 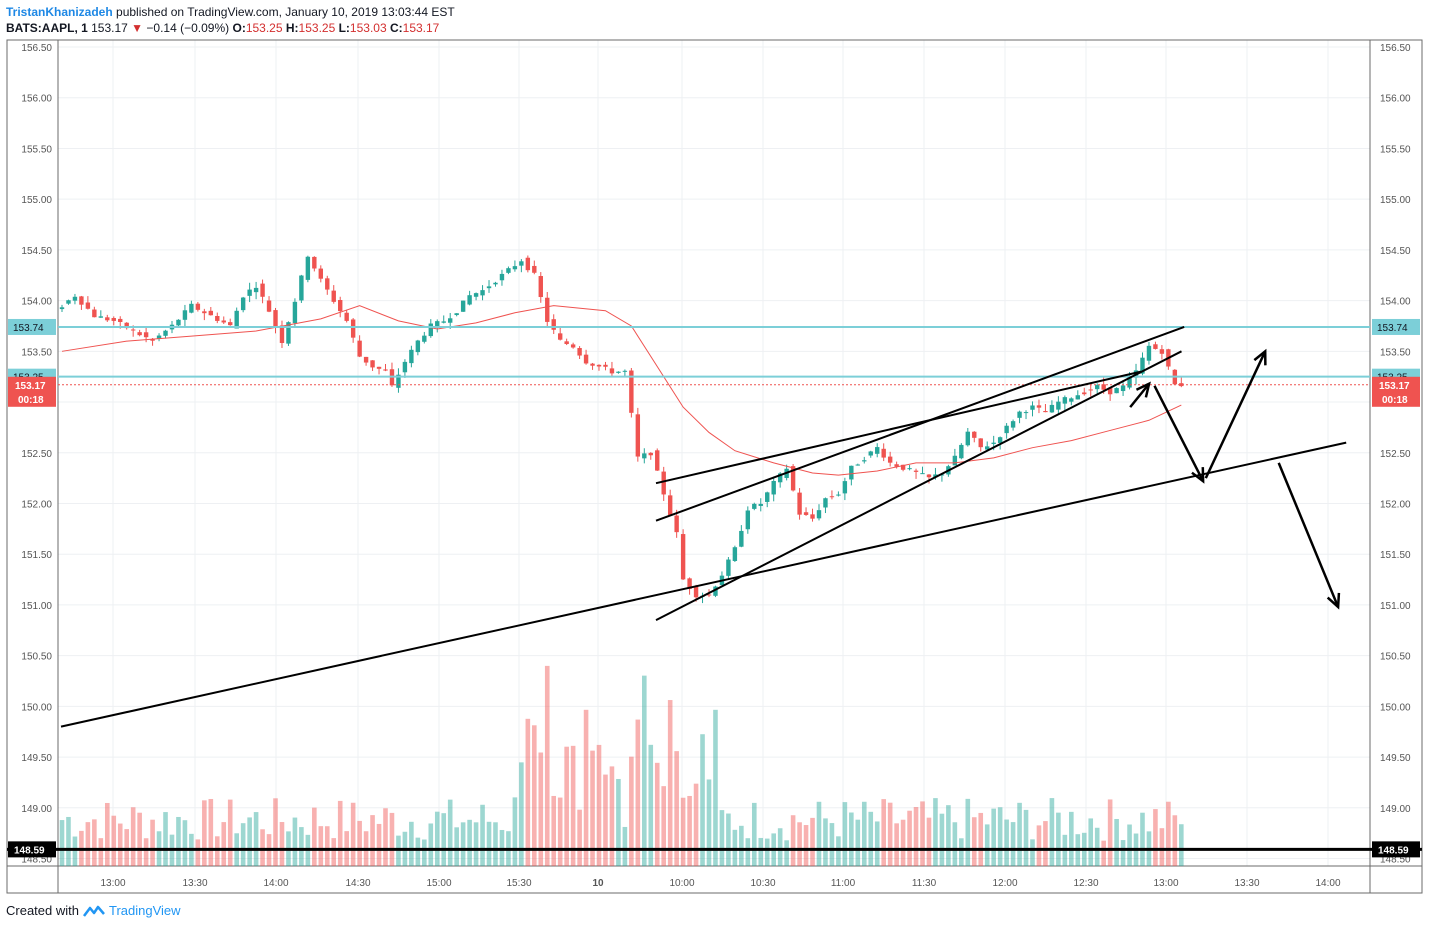 What do you see at coordinates (32, 391) in the screenshot?
I see `last-price-label-left-box` at bounding box center [32, 391].